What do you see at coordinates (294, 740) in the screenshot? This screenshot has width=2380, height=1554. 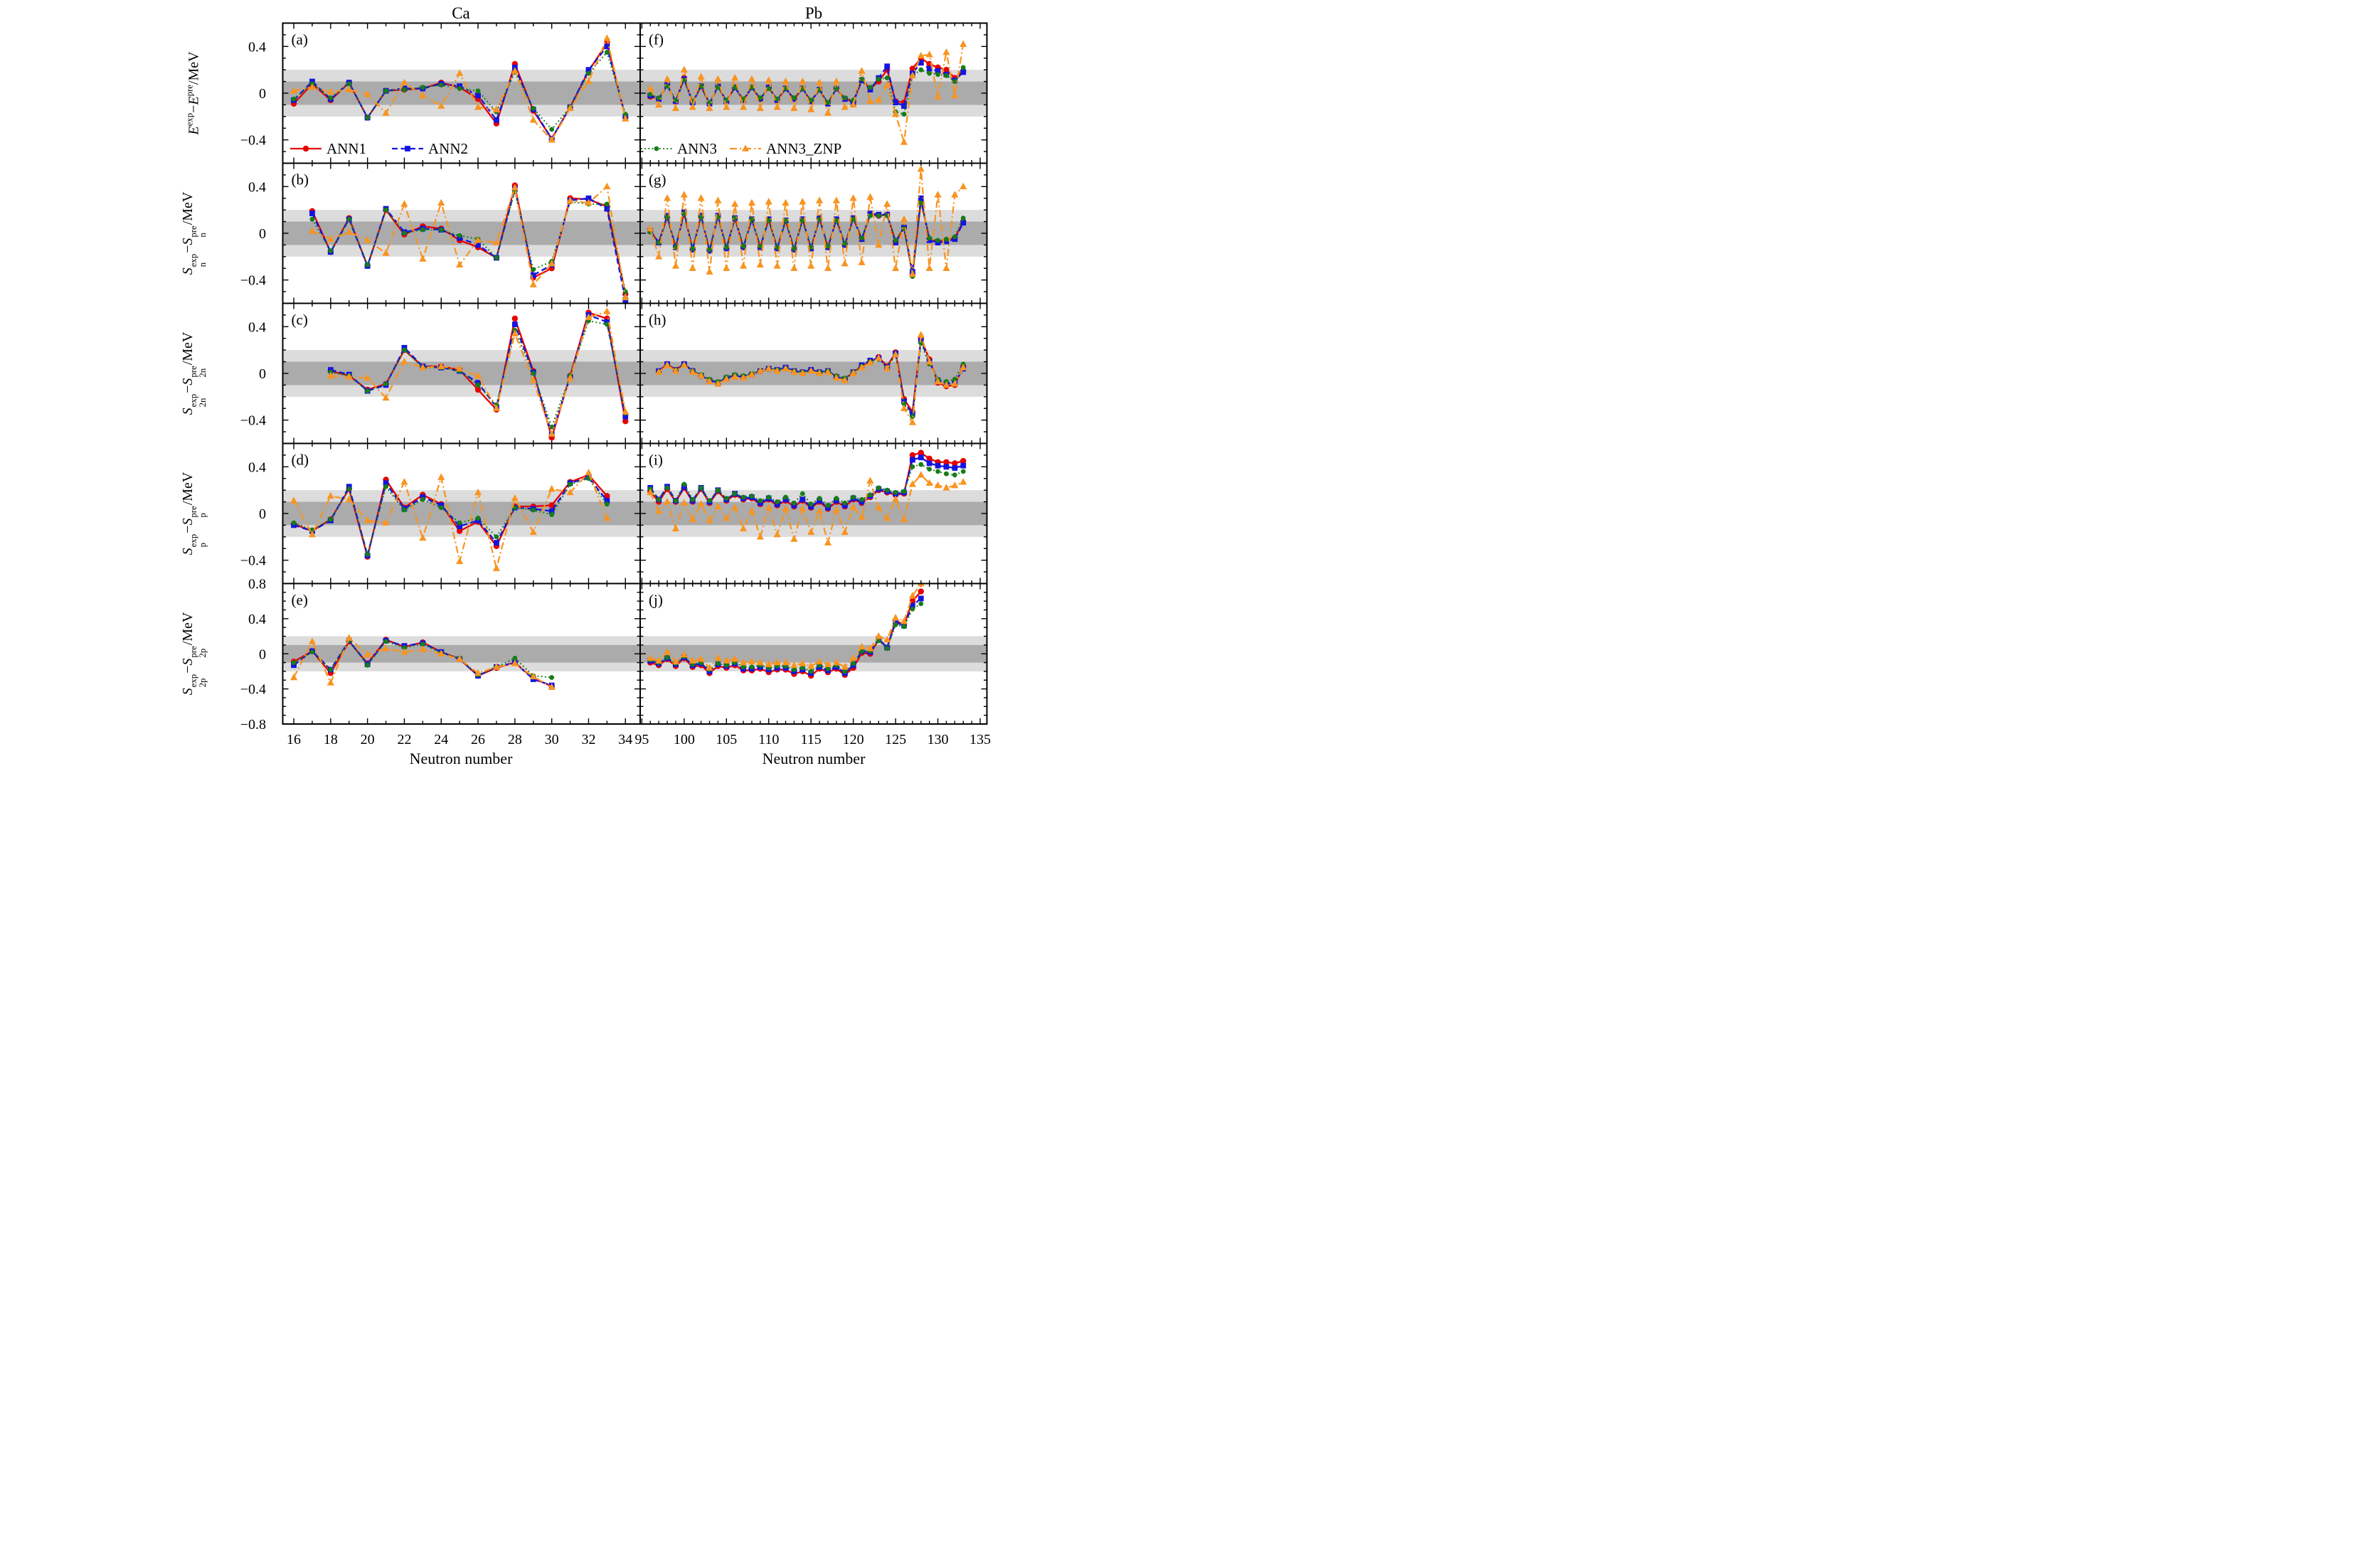 I see `x-tick-label: 16` at bounding box center [294, 740].